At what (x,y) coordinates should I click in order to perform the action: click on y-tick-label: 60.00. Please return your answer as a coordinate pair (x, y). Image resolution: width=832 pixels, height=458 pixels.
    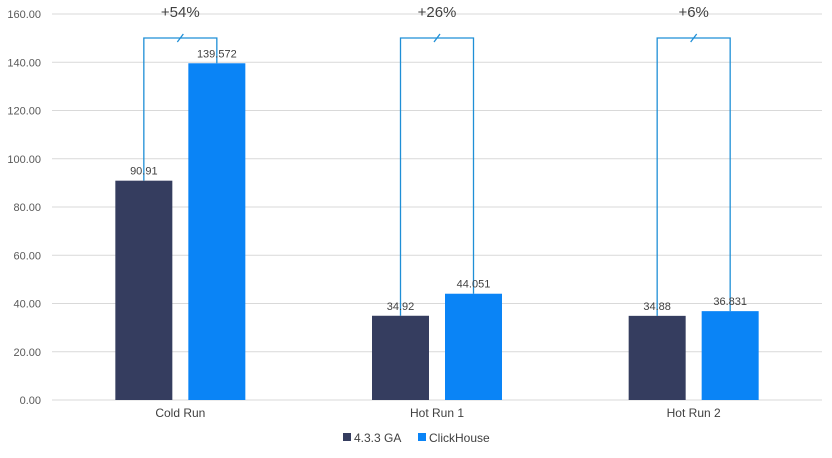
    Looking at the image, I should click on (27, 256).